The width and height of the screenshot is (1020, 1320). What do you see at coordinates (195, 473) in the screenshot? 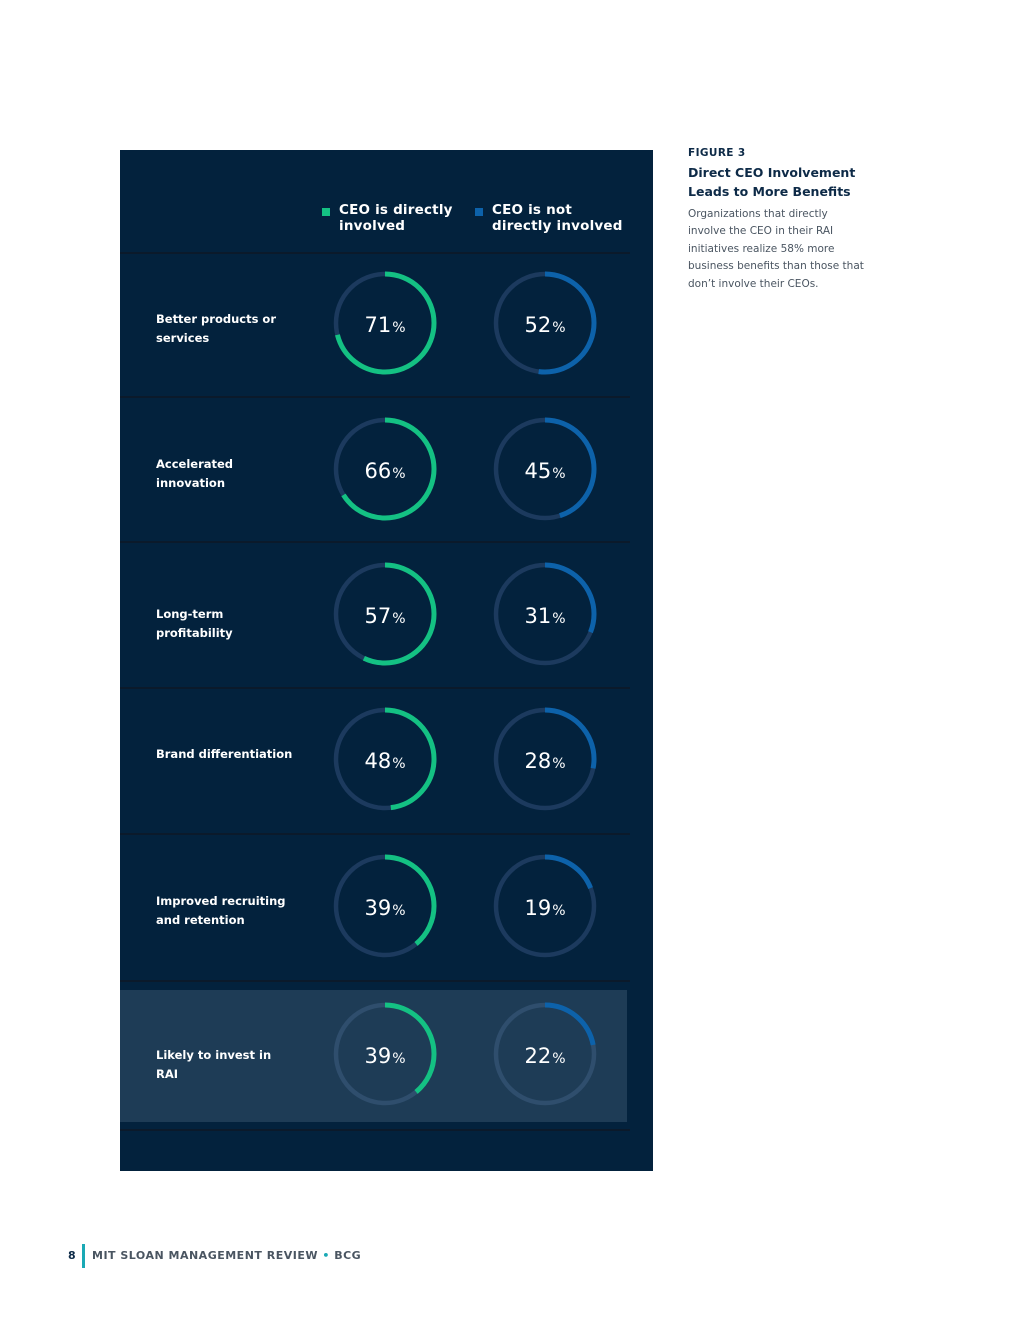
I see `category-label: Accelerated innovation` at bounding box center [195, 473].